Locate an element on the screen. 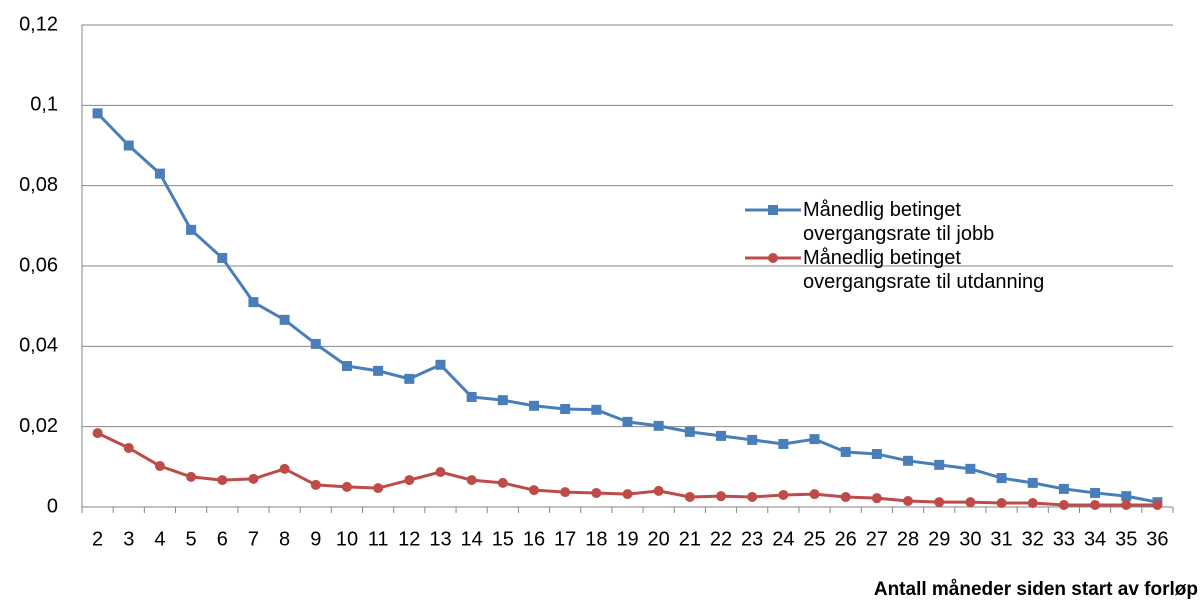 The height and width of the screenshot is (603, 1203). y-tick-label: 0,08 is located at coordinates (38, 185).